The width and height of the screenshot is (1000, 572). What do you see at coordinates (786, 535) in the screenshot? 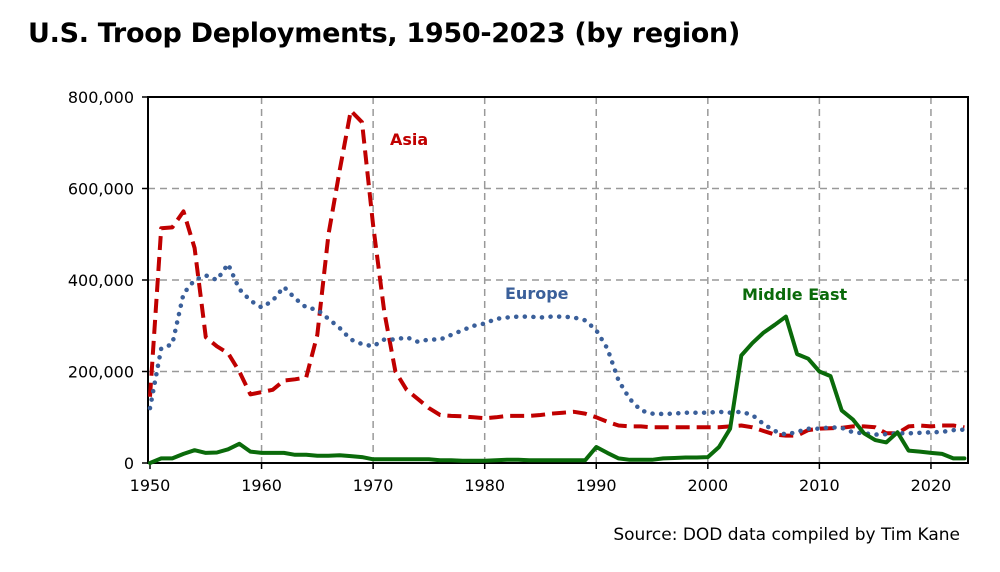
I see `source-note: Source: DOD data compiled by Tim Kane` at bounding box center [786, 535].